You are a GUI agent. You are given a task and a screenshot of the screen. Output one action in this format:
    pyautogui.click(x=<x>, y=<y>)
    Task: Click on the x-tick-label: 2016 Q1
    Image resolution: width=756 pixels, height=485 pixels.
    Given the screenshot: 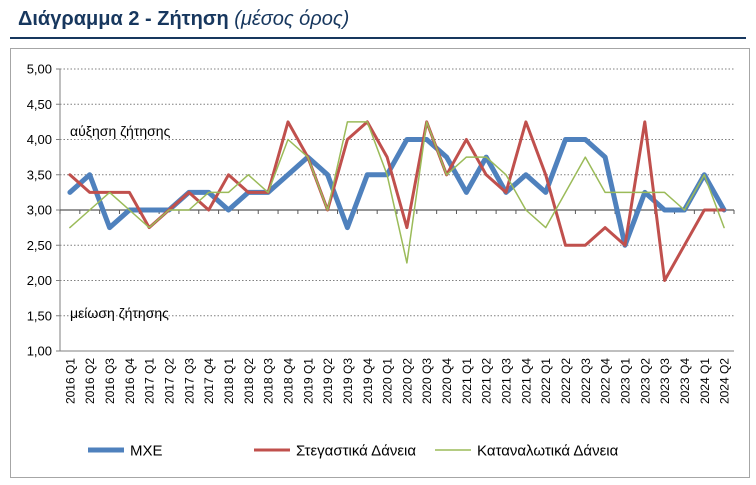 What is the action you would take?
    pyautogui.click(x=70, y=381)
    